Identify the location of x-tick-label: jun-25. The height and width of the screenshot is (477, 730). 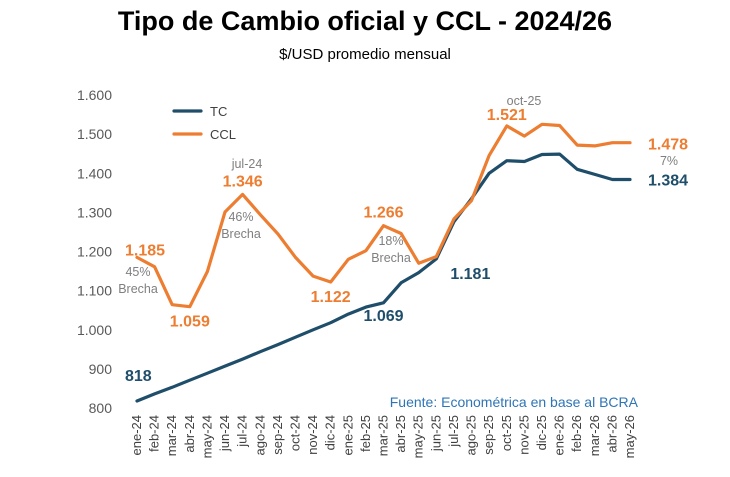
(435, 433).